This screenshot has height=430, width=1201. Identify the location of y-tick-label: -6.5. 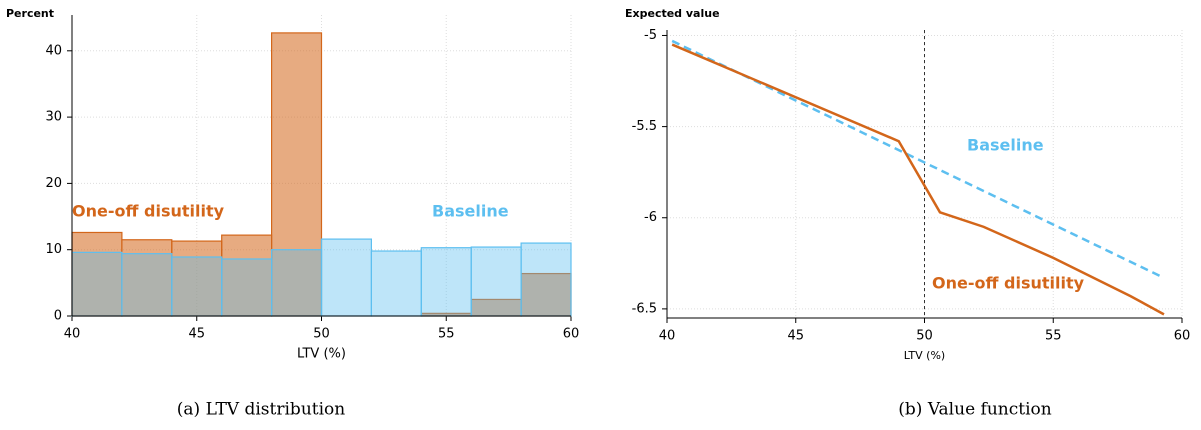
(644, 308).